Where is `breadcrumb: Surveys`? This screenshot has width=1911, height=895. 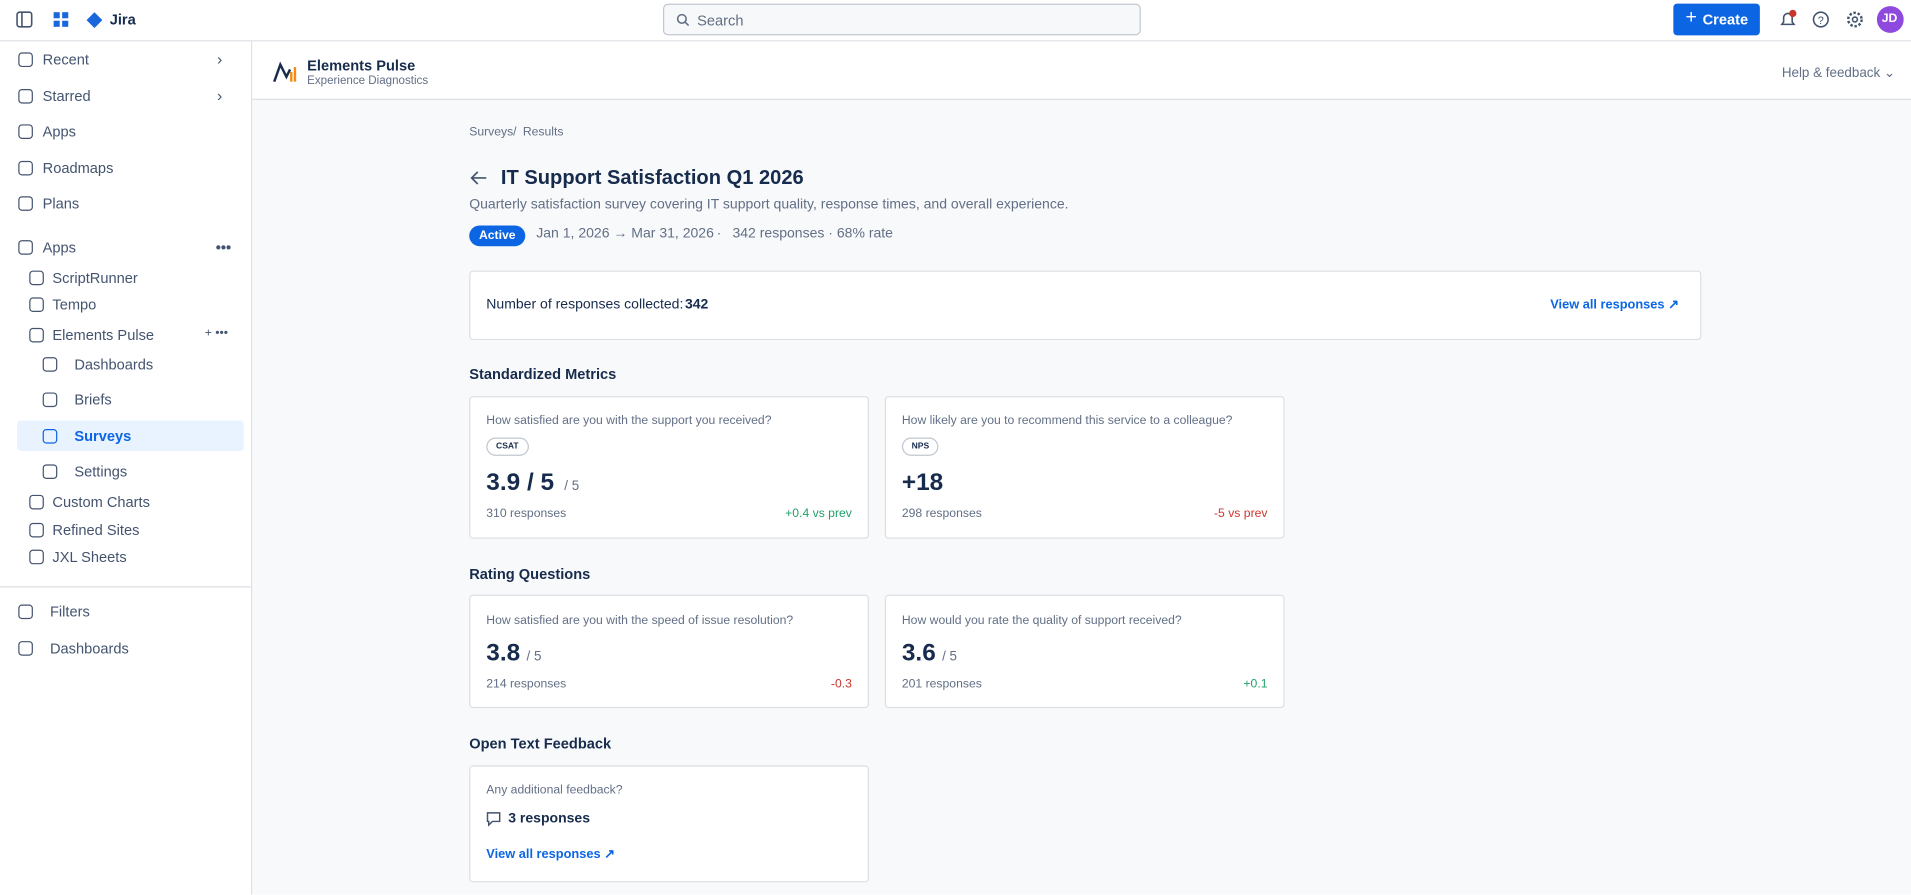
breadcrumb: Surveys is located at coordinates (491, 132).